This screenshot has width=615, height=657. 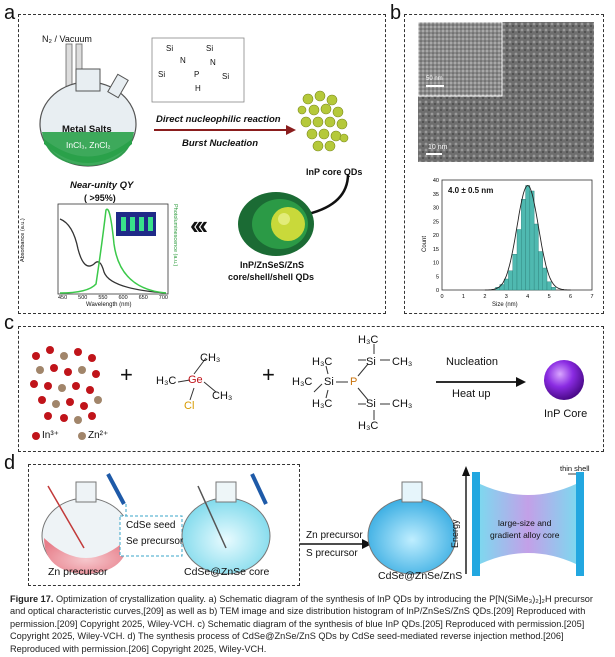 What do you see at coordinates (102, 185) in the screenshot?
I see `qy-label: Near-unity QY` at bounding box center [102, 185].